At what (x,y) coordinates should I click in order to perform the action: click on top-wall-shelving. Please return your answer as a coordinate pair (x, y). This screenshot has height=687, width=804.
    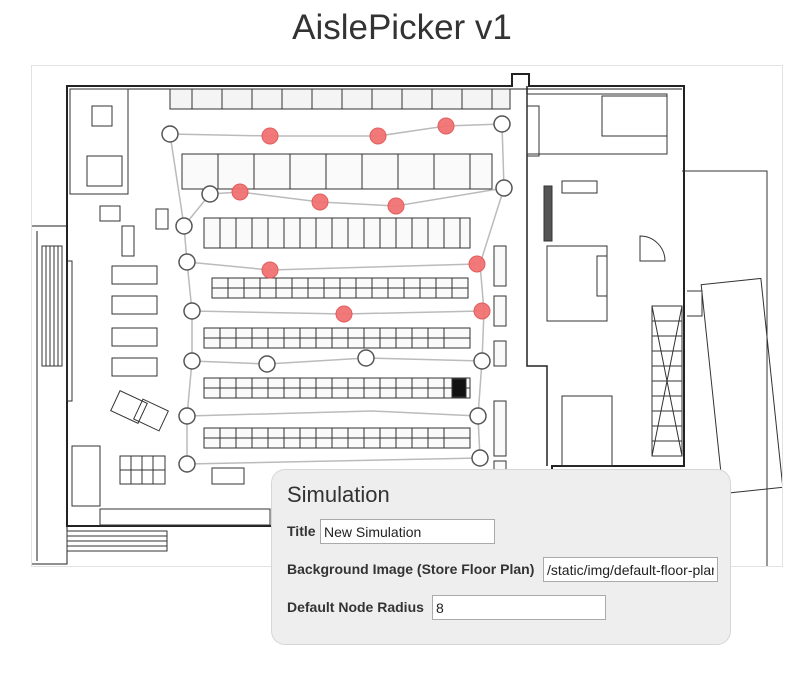
    Looking at the image, I should click on (340, 99).